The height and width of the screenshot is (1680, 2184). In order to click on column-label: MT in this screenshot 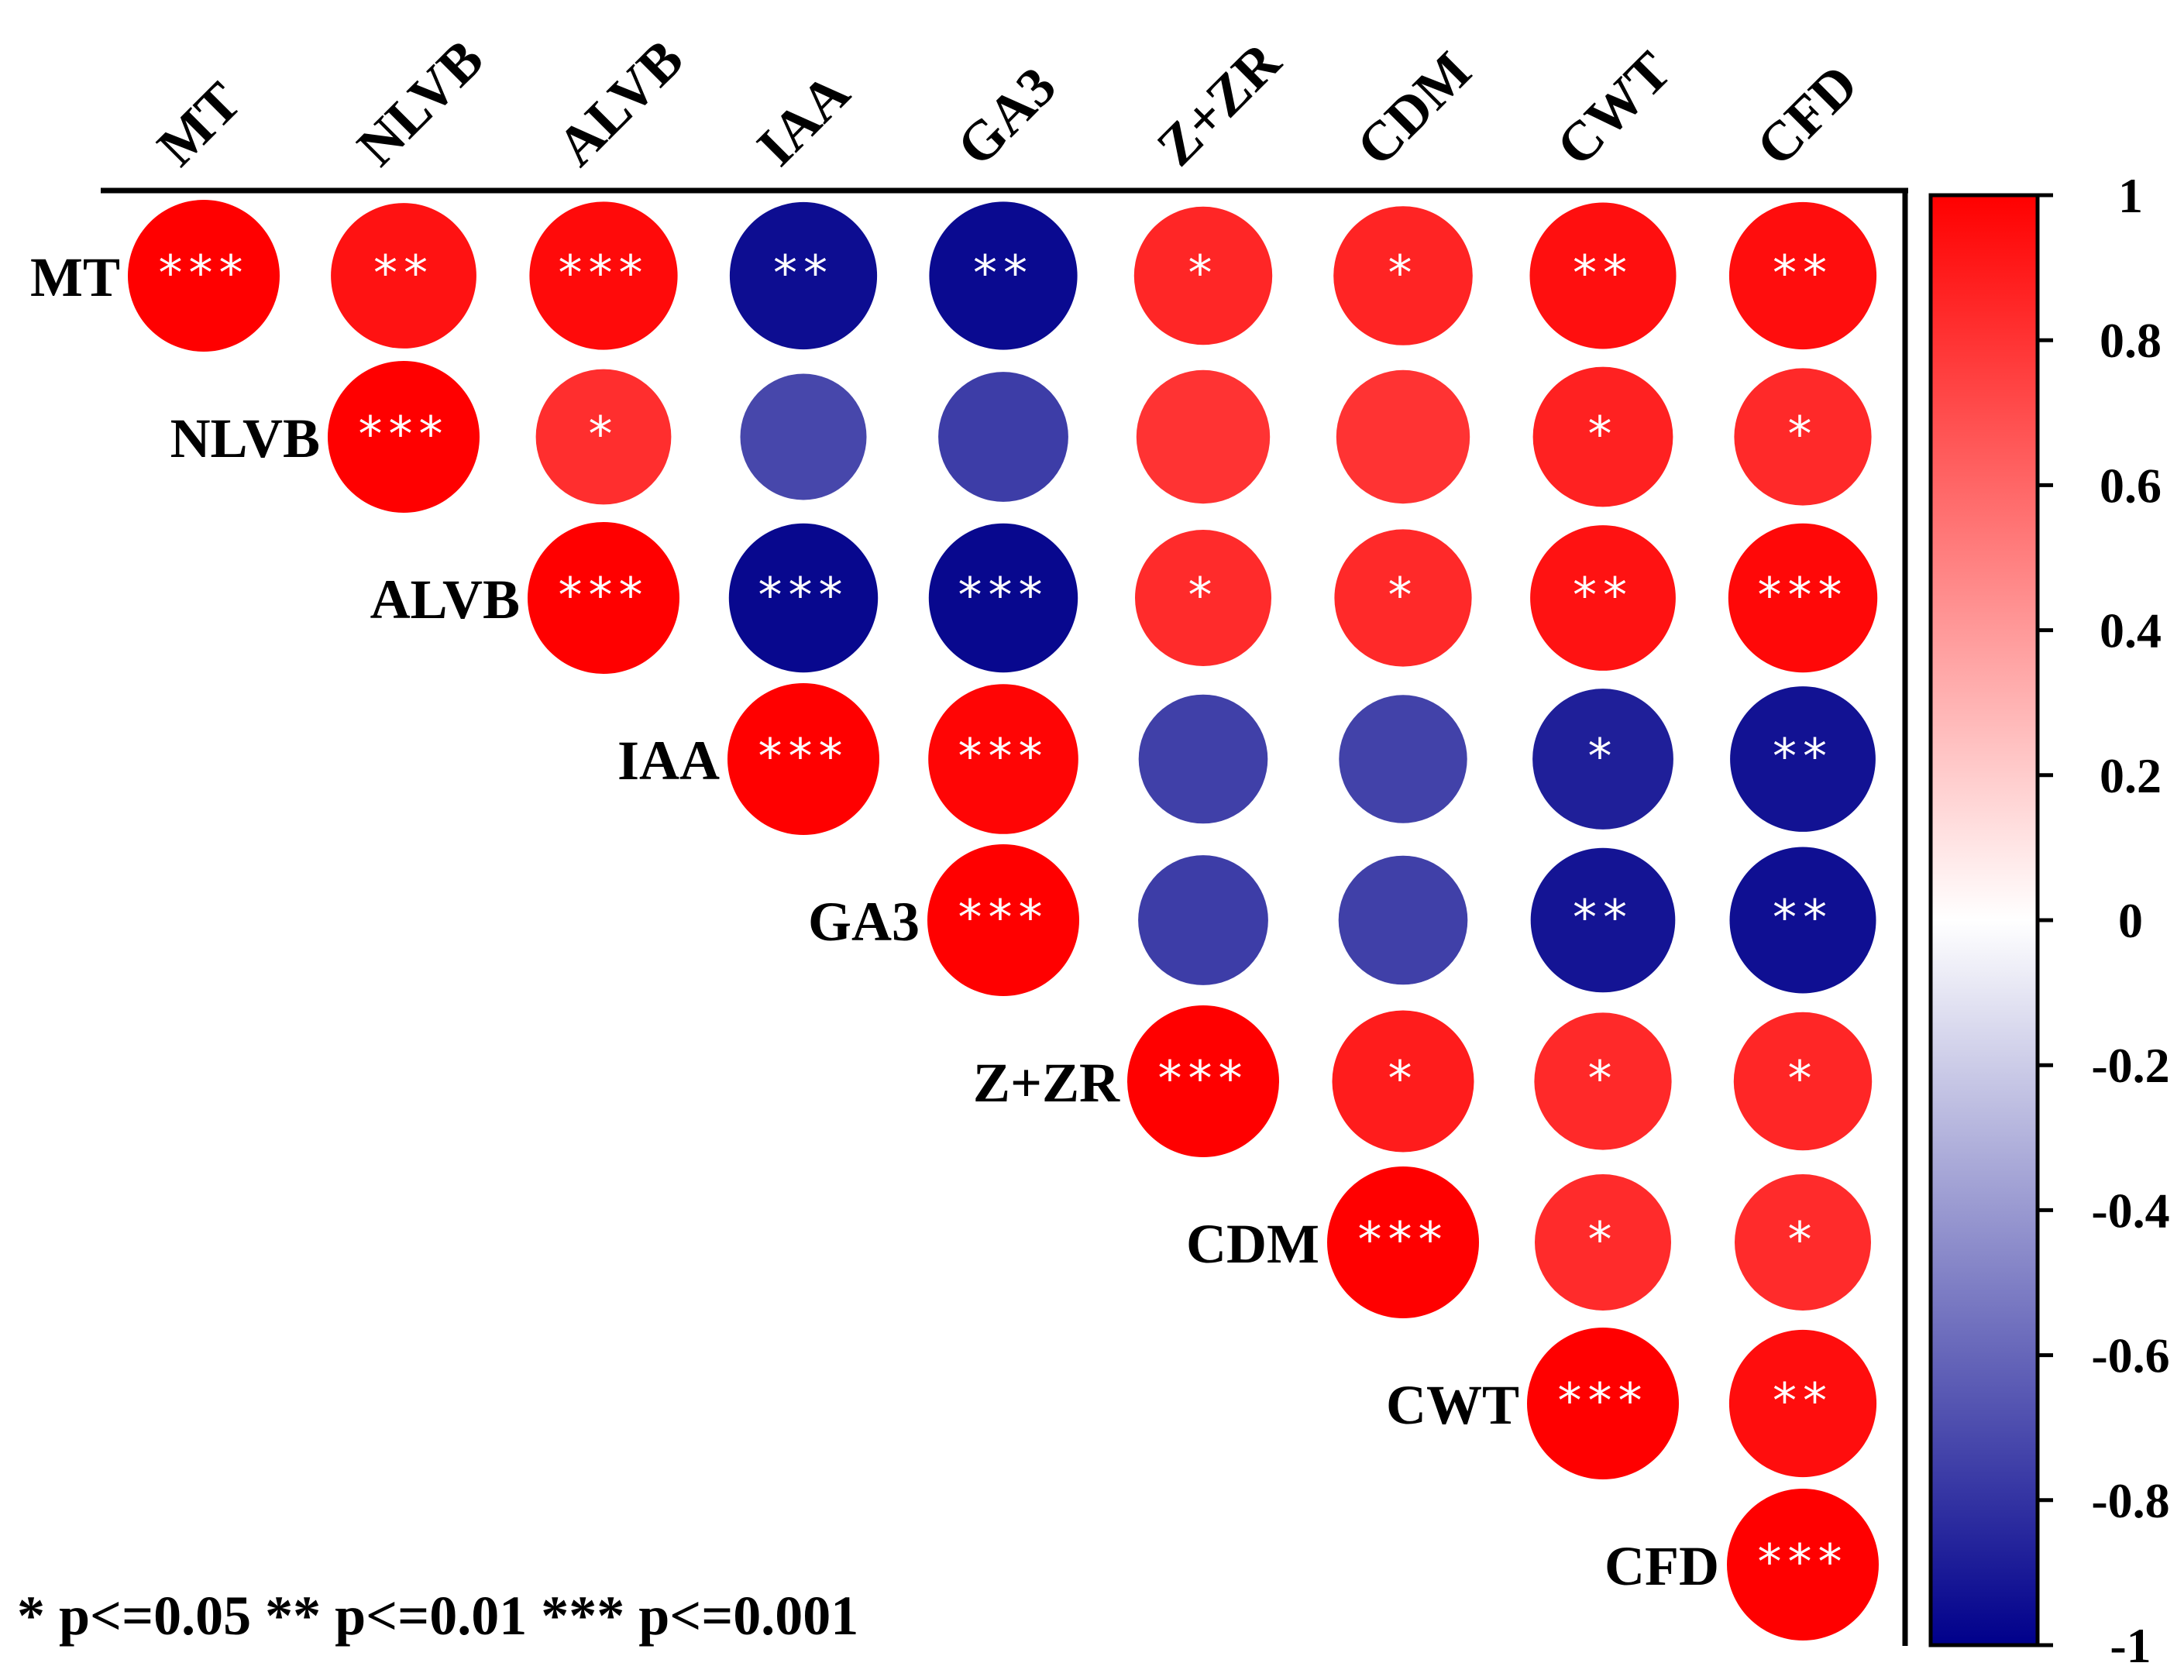, I will do `click(200, 124)`.